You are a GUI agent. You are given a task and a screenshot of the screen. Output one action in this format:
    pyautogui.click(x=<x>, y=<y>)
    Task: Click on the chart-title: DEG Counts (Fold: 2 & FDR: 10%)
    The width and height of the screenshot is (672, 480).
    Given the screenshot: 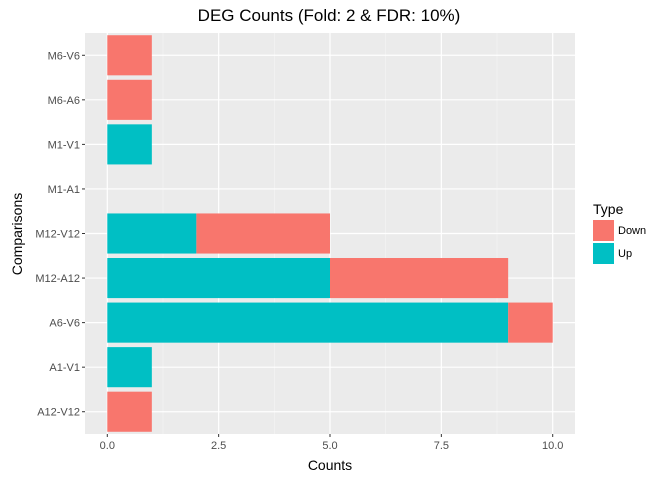 What is the action you would take?
    pyautogui.click(x=329, y=15)
    